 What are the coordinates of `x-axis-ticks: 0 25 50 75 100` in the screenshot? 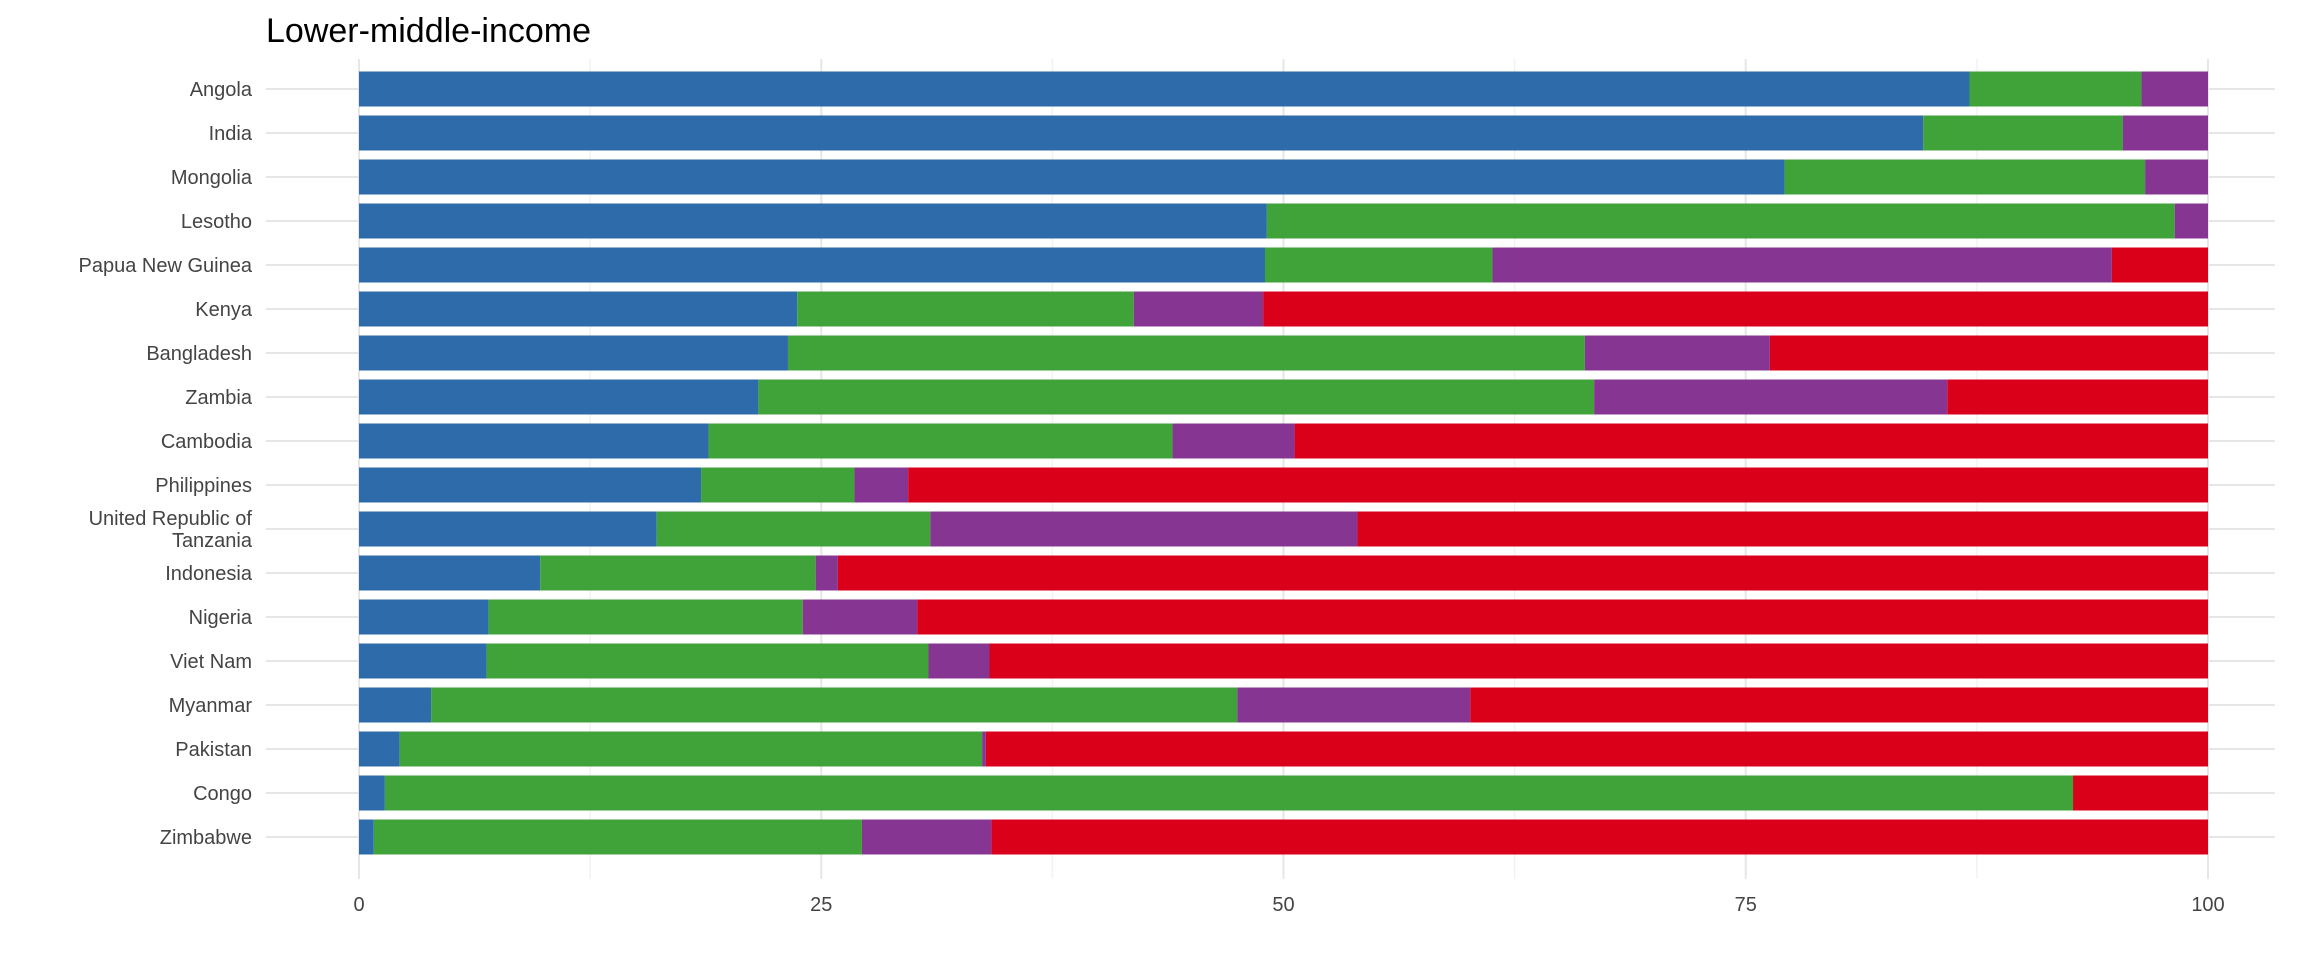 It's located at (1288, 905).